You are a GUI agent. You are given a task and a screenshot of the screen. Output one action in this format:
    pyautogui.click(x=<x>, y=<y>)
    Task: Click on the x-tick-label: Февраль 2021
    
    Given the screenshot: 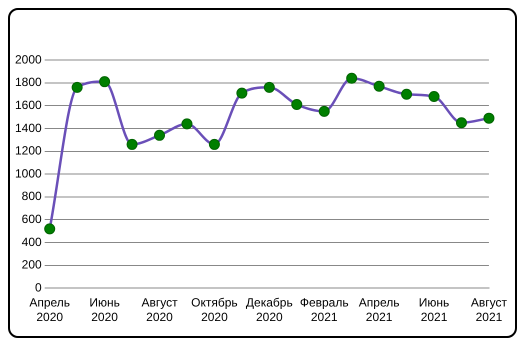 What is the action you would take?
    pyautogui.click(x=324, y=310)
    